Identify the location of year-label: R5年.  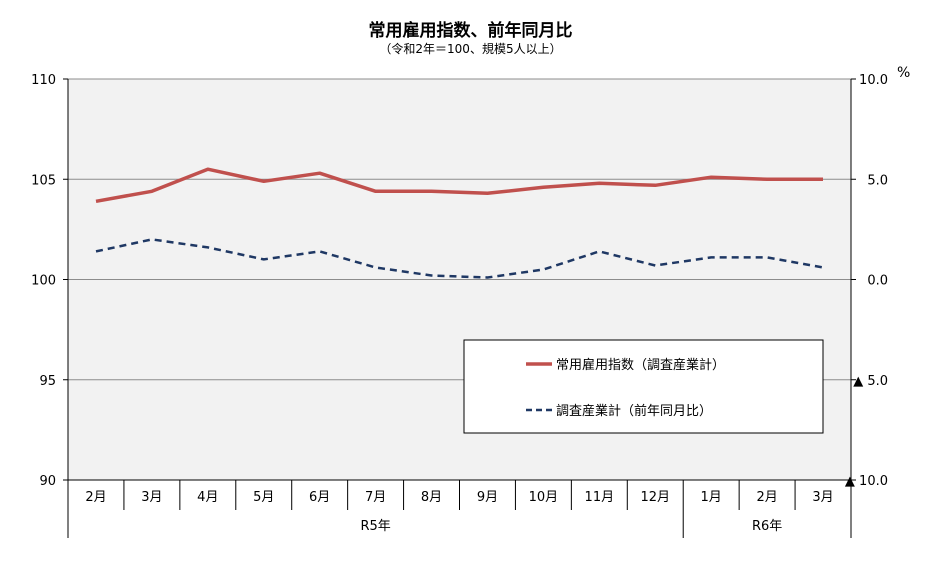
(375, 526).